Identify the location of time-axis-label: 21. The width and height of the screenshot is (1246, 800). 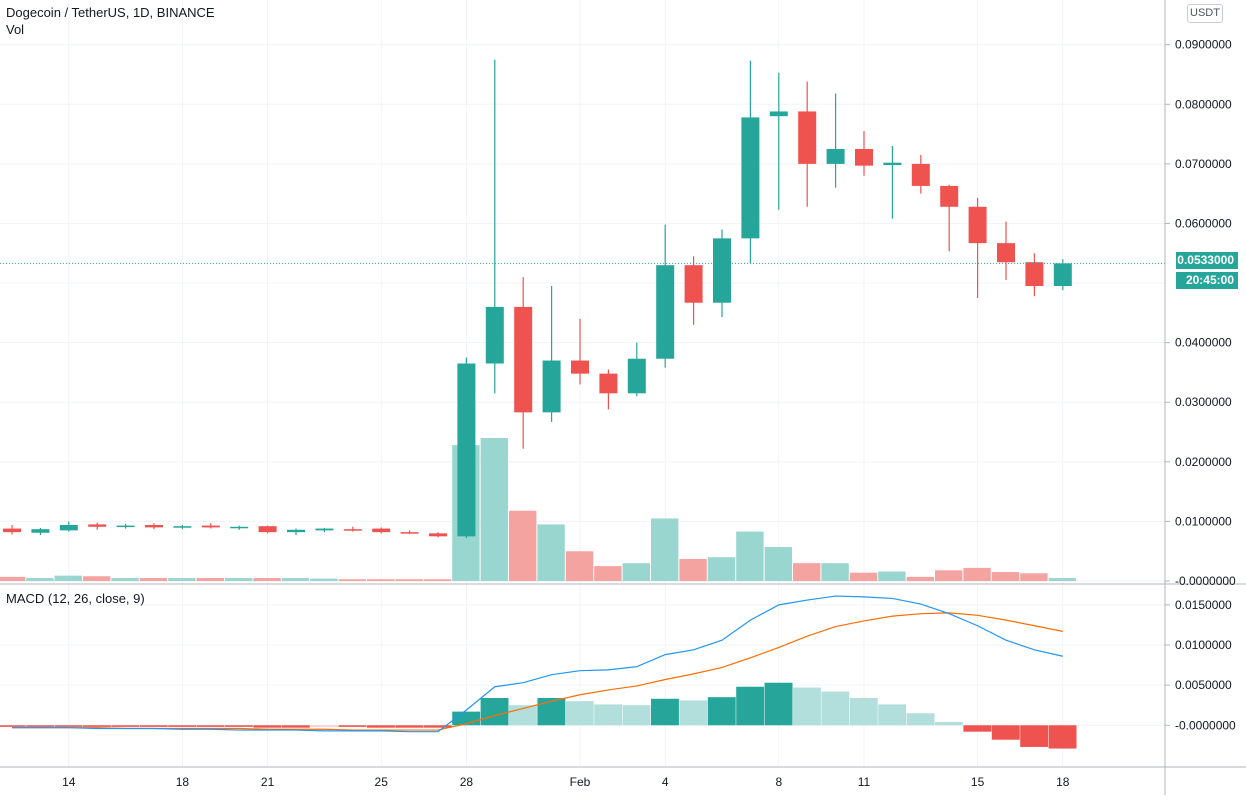
(268, 782).